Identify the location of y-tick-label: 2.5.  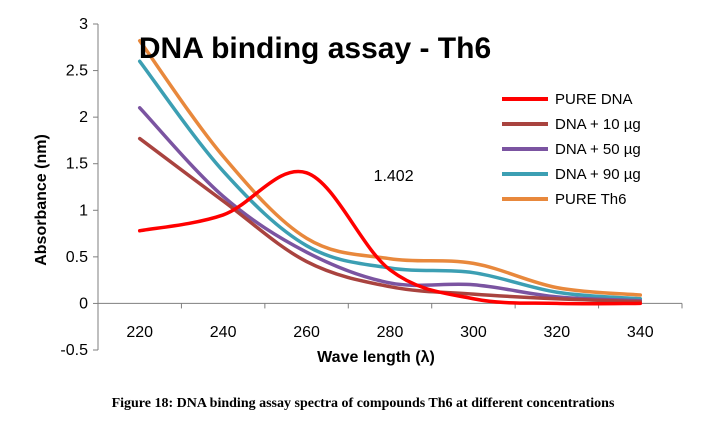
(77, 71).